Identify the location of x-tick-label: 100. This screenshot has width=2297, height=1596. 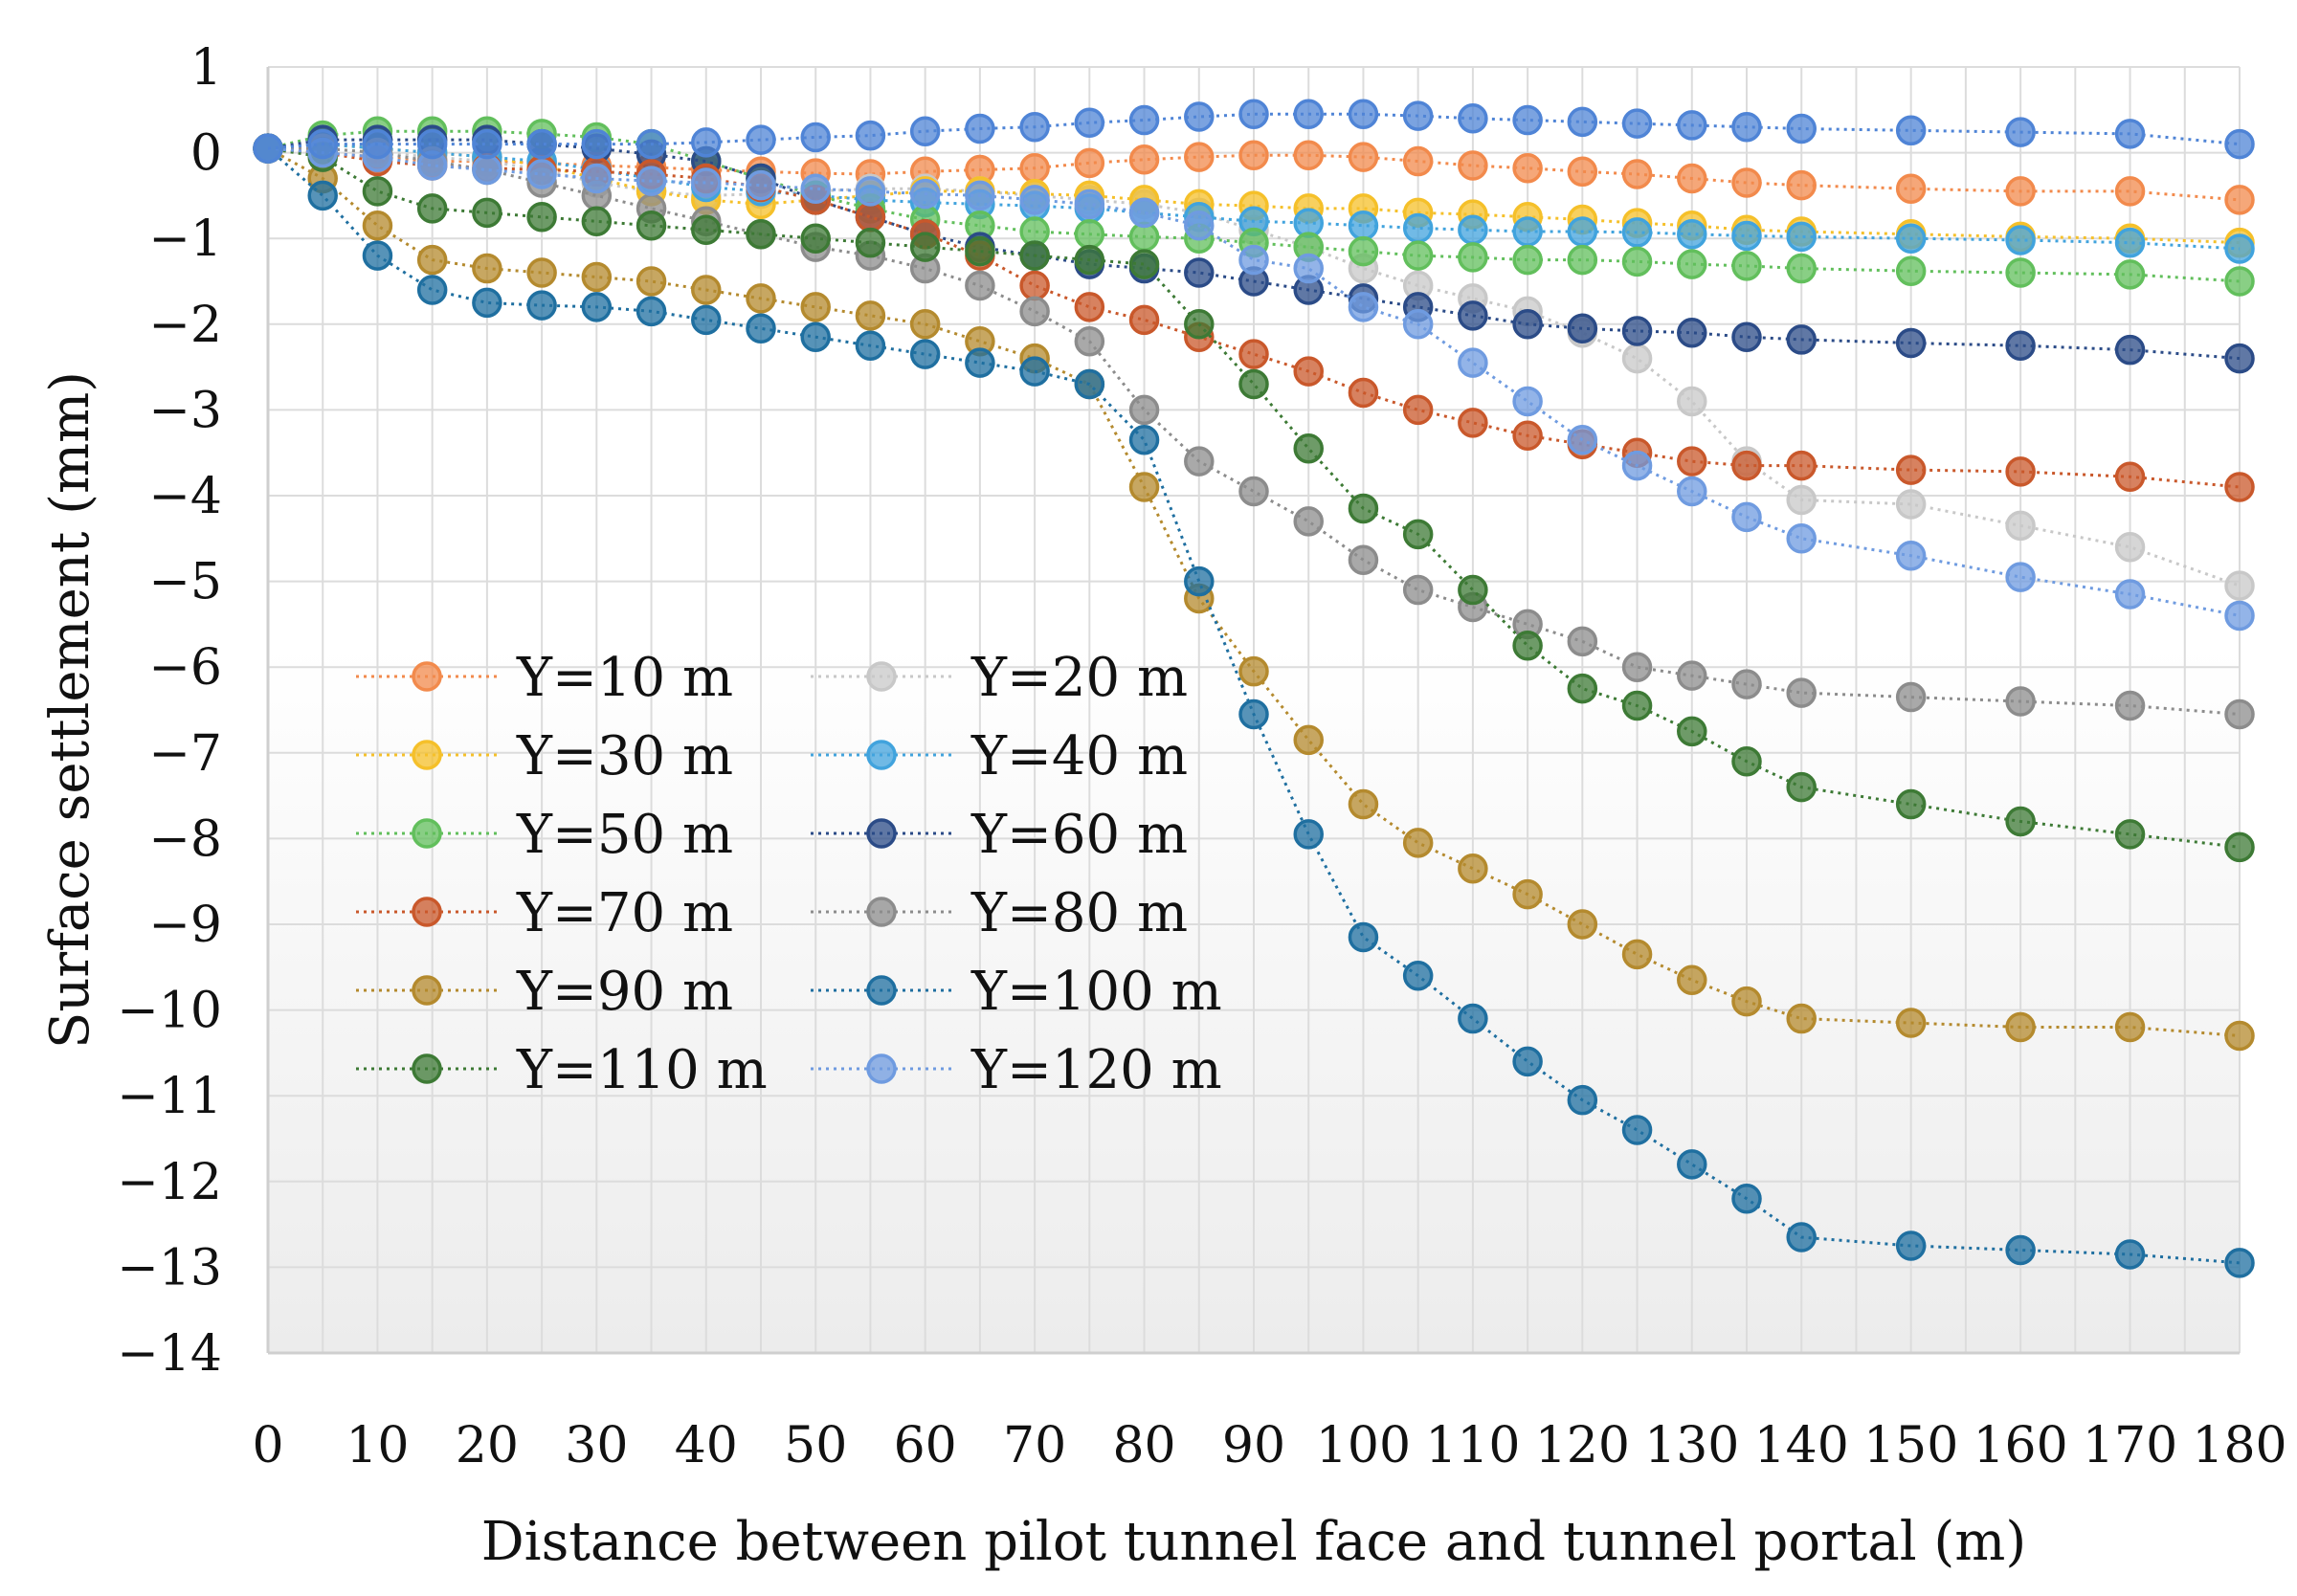
(1363, 1446).